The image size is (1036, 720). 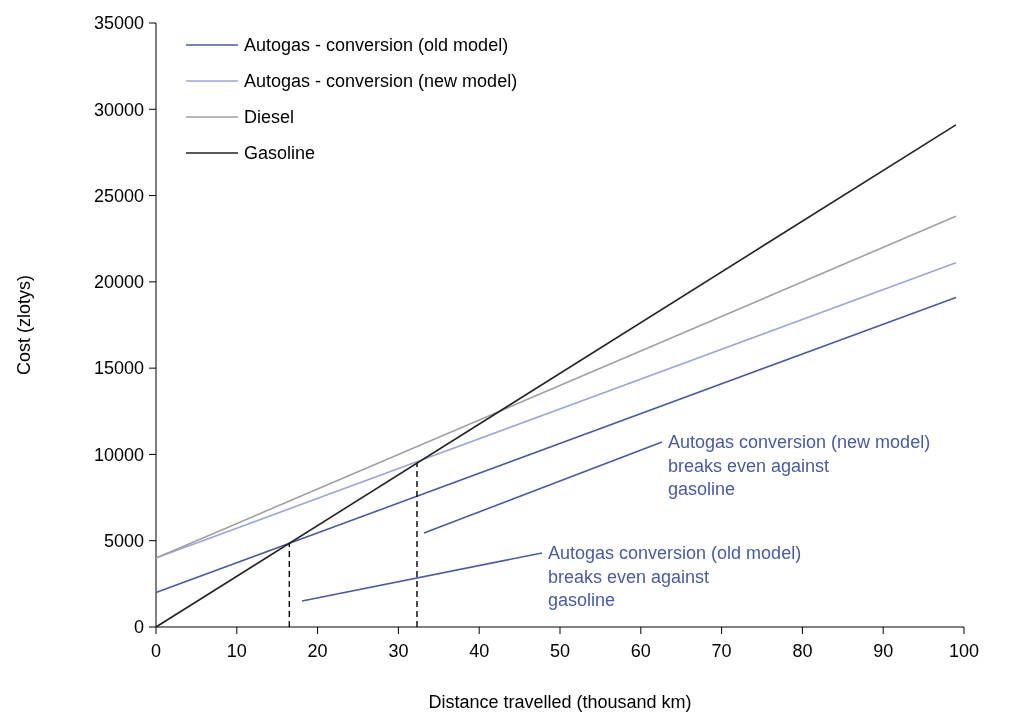 I want to click on legend-label: Autogas - conversion (old model), so click(x=376, y=45).